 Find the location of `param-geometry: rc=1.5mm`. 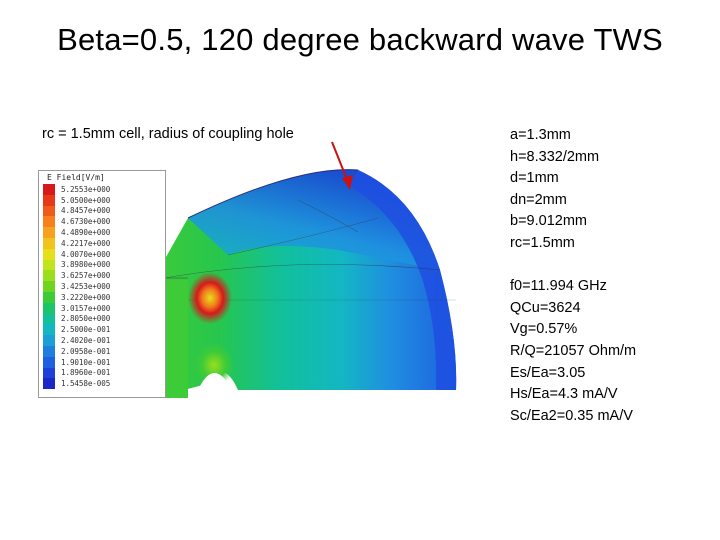

param-geometry: rc=1.5mm is located at coordinates (542, 242).